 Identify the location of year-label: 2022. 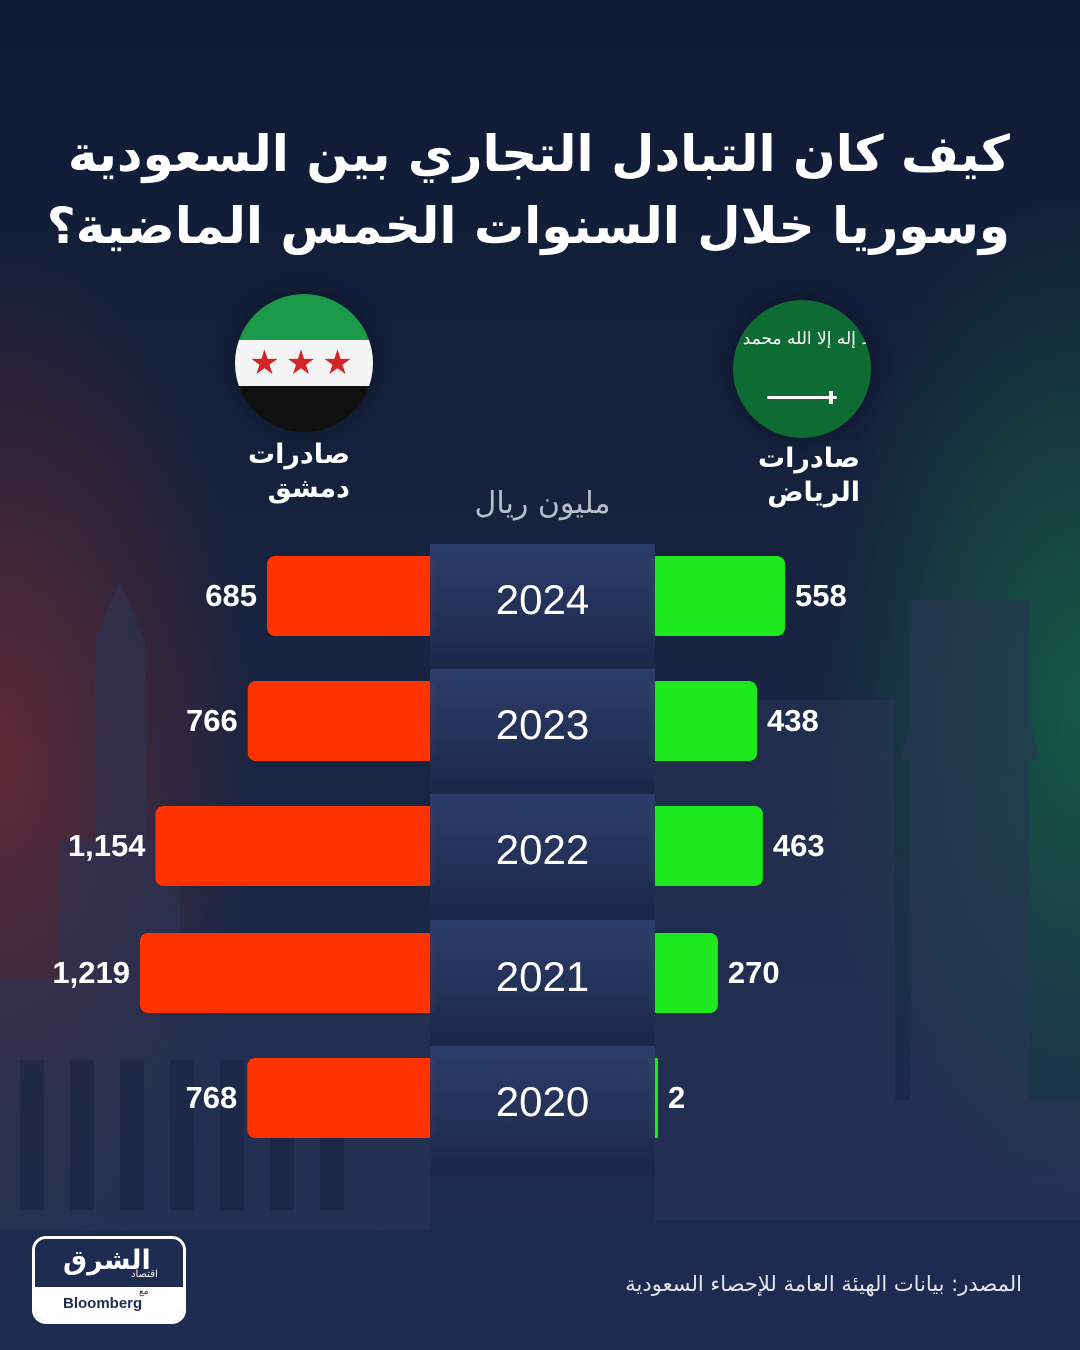
(542, 849).